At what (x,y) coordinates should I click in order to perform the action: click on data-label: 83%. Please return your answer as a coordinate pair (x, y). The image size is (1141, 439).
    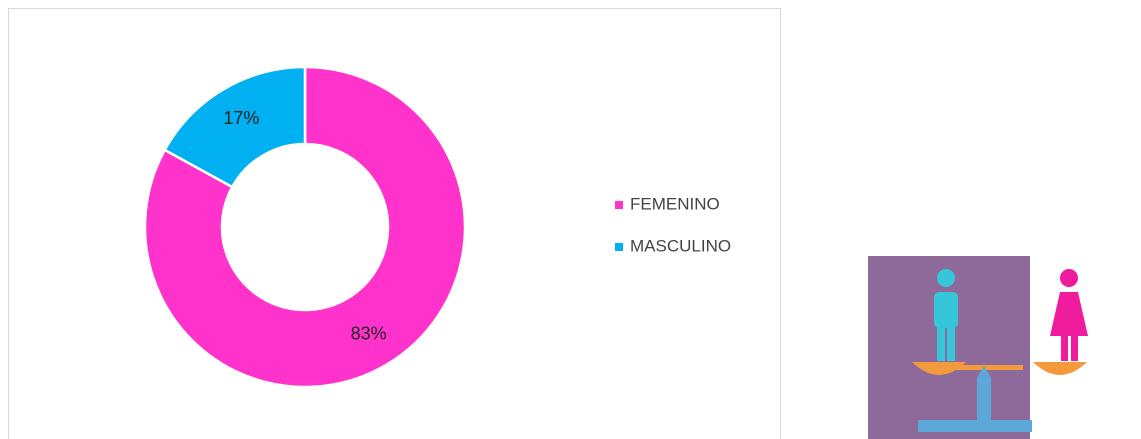
    Looking at the image, I should click on (369, 333).